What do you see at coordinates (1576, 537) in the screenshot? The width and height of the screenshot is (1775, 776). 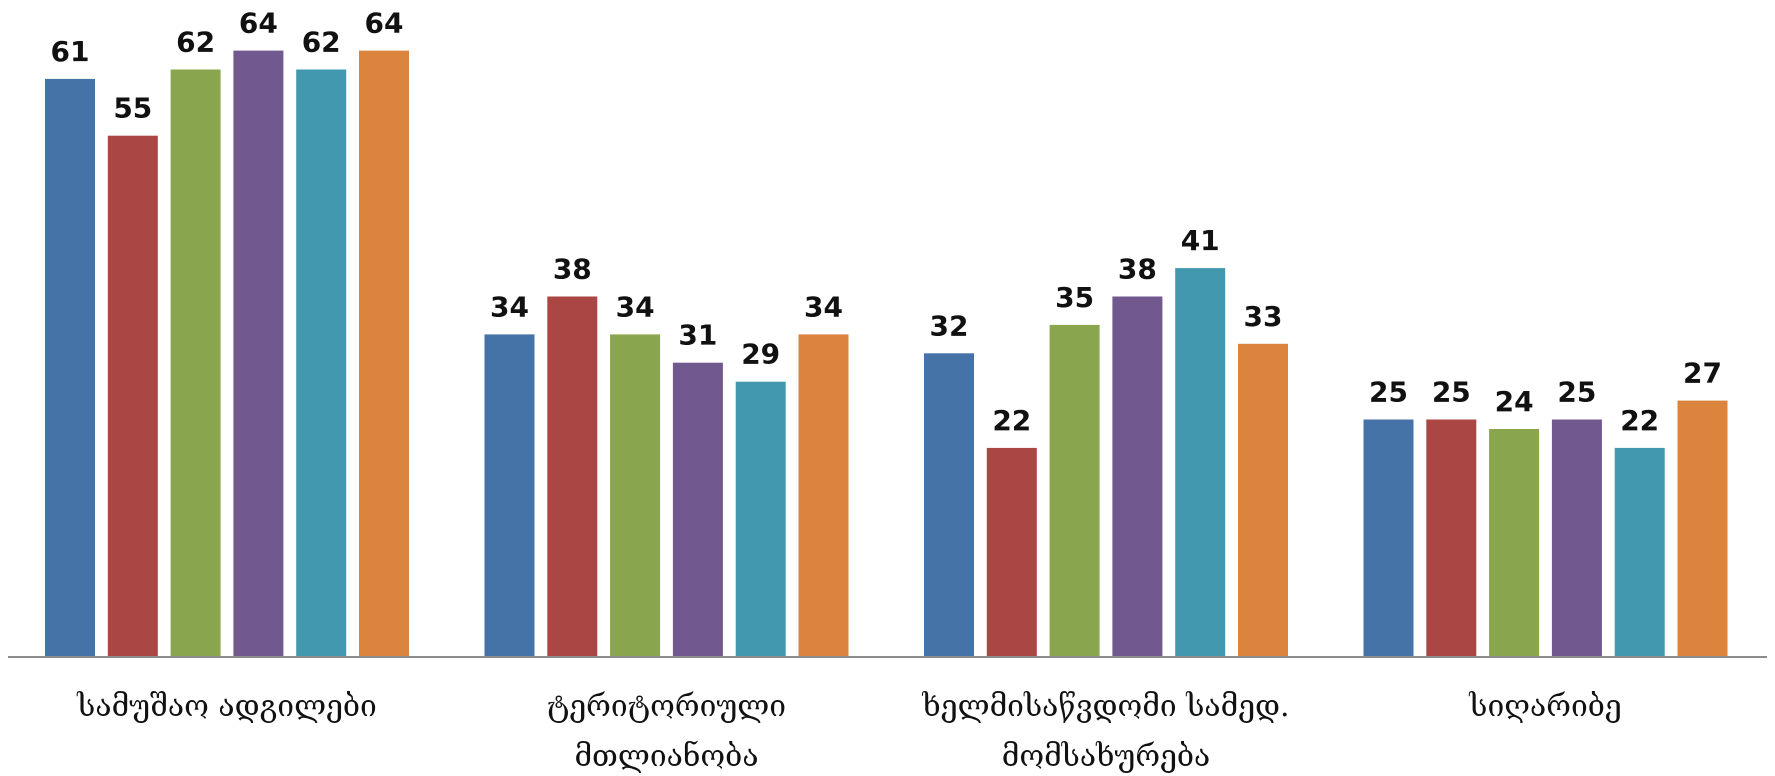 I see `bar-c3-s3` at bounding box center [1576, 537].